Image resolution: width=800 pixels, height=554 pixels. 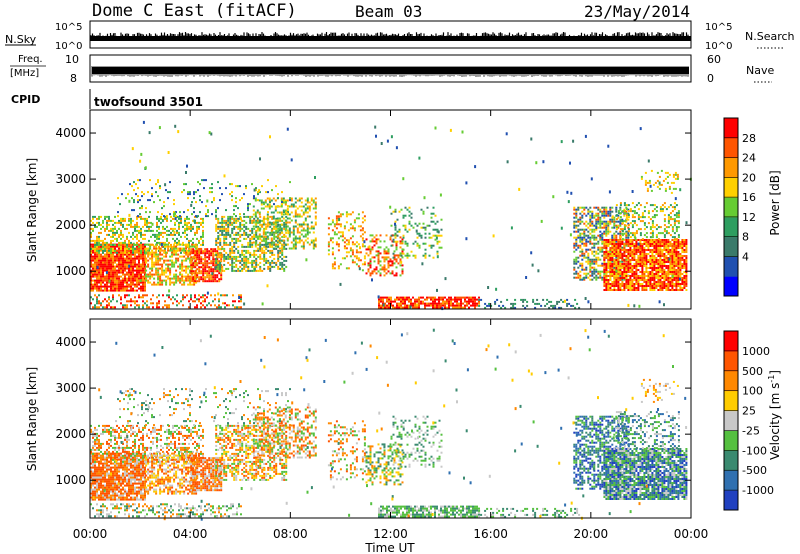 I want to click on velocity-cbar-label: Velocity [m s-1], so click(x=774, y=415).